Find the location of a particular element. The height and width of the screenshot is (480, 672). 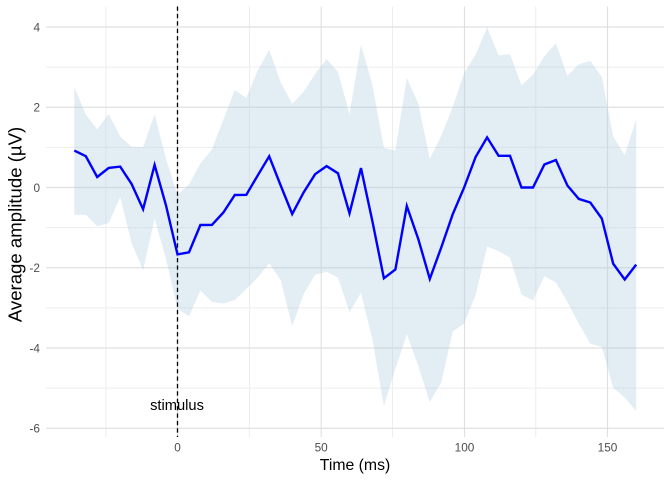

svg-text: 4 is located at coordinates (36, 27).